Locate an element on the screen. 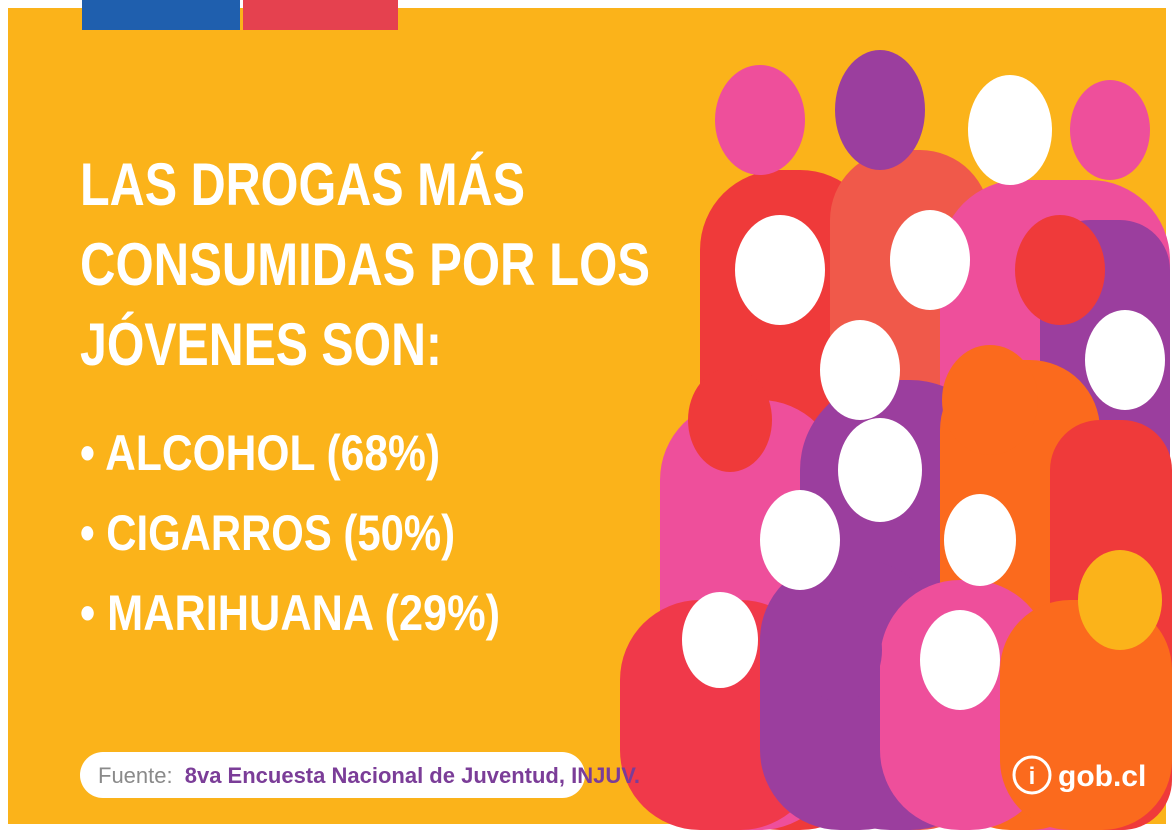 The height and width of the screenshot is (832, 1172). source-label: Fuente: is located at coordinates (135, 775).